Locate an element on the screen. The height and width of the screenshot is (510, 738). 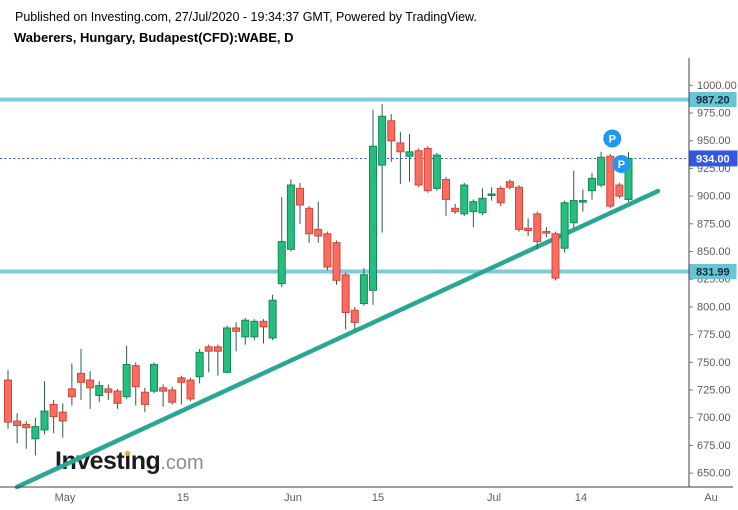
investing-logo-suffix: .com is located at coordinates (182, 463).